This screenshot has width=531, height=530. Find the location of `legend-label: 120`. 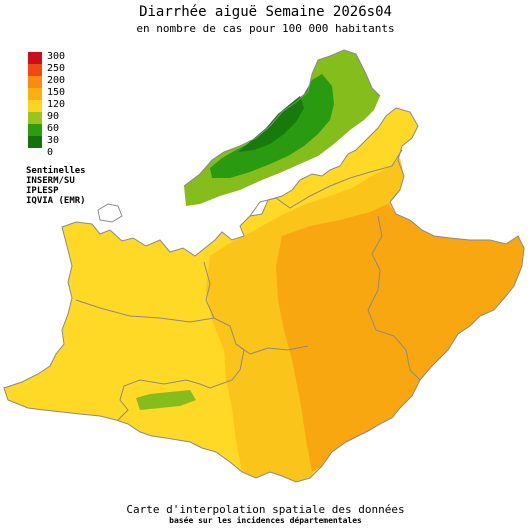

legend-label: 120 is located at coordinates (56, 104).